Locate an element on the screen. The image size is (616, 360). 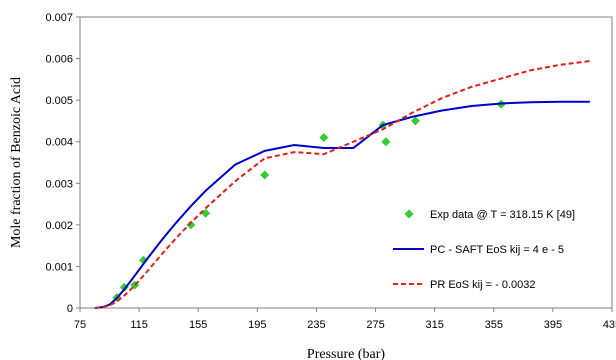
legend-label: Exp data @ T = 318.15 K [49] is located at coordinates (502, 215).